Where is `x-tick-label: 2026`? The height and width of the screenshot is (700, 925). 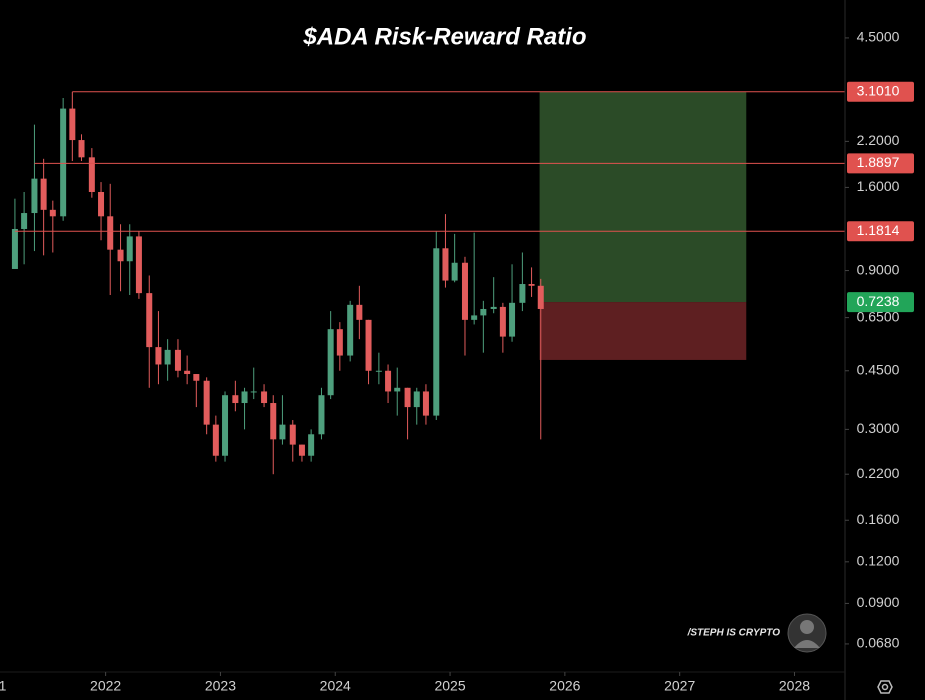 x-tick-label: 2026 is located at coordinates (564, 686).